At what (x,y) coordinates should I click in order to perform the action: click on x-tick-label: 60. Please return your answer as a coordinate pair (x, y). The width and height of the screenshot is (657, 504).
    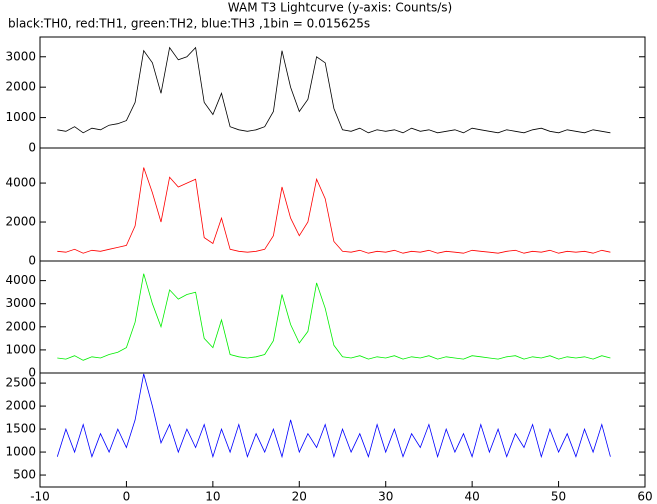
    Looking at the image, I should click on (644, 497).